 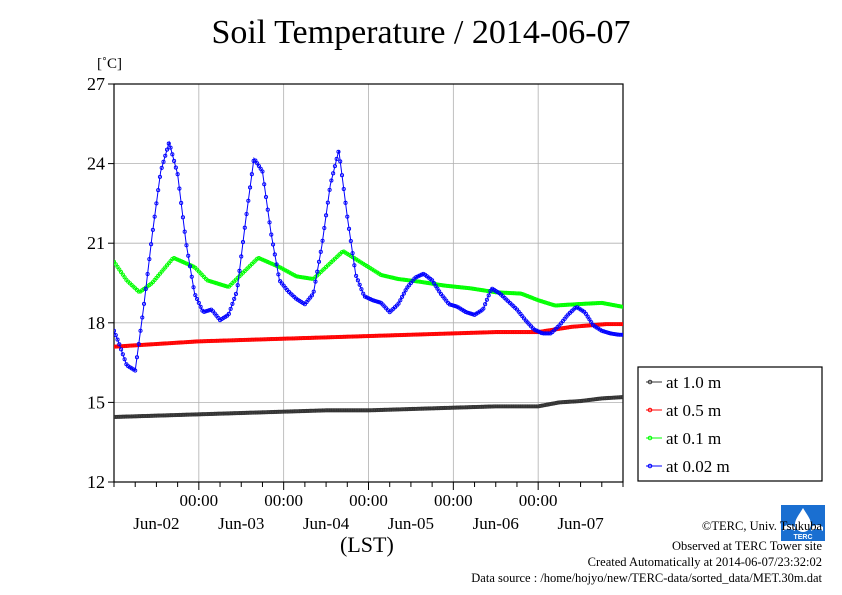 I want to click on chart-title: Soil Temperature / 2014-06-07, so click(x=421, y=32).